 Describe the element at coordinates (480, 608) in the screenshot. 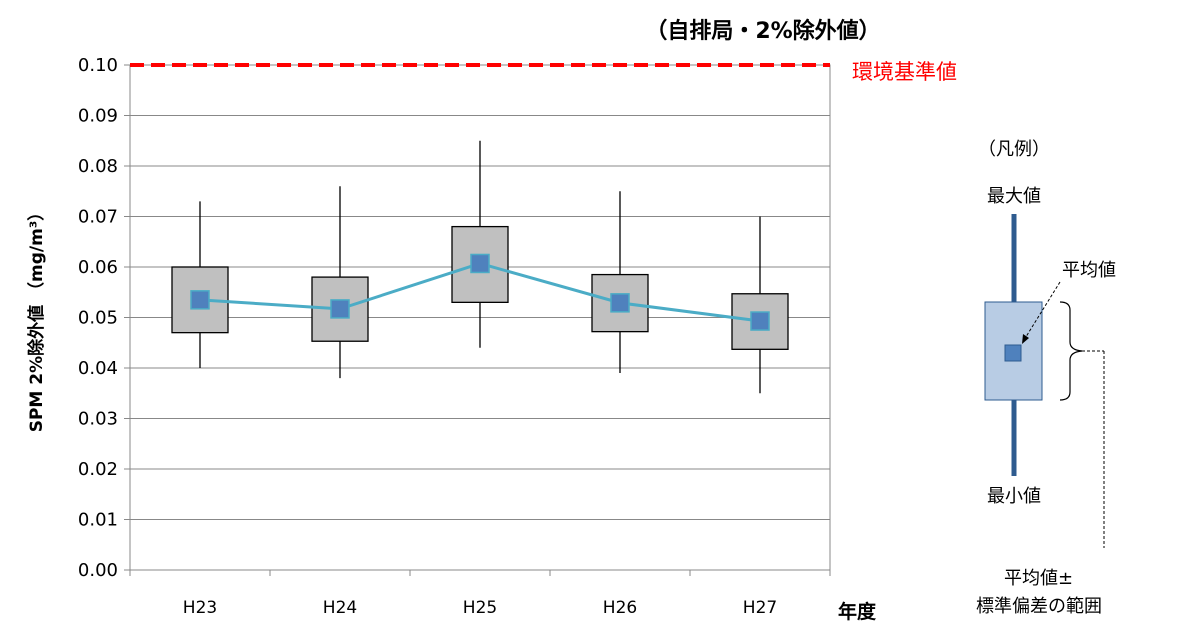

I see `x-tick-label: H25` at that location.